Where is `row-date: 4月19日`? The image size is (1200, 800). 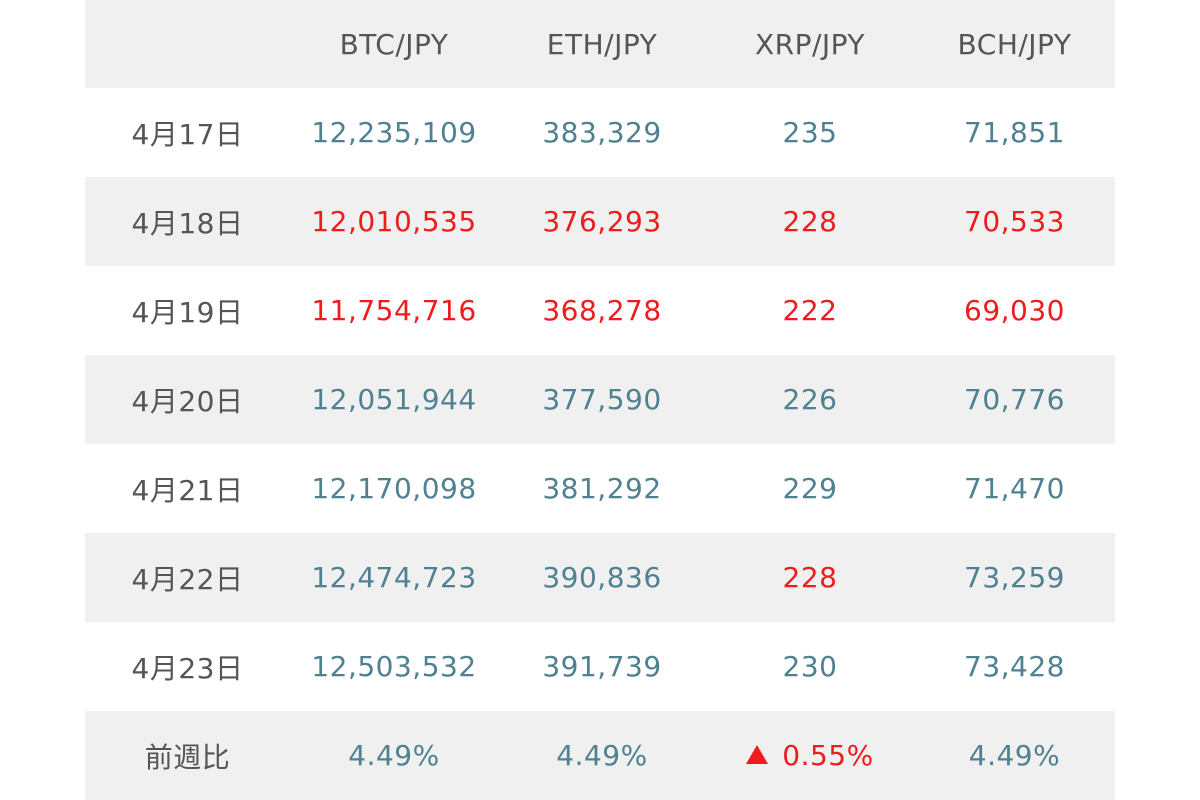
row-date: 4月19日 is located at coordinates (187, 310).